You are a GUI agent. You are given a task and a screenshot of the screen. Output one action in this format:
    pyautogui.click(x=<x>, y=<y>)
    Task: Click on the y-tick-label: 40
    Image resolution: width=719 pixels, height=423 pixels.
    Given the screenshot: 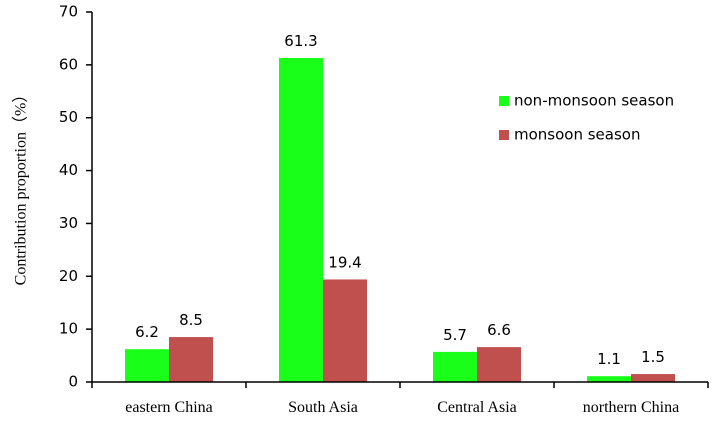 What is the action you would take?
    pyautogui.click(x=68, y=170)
    